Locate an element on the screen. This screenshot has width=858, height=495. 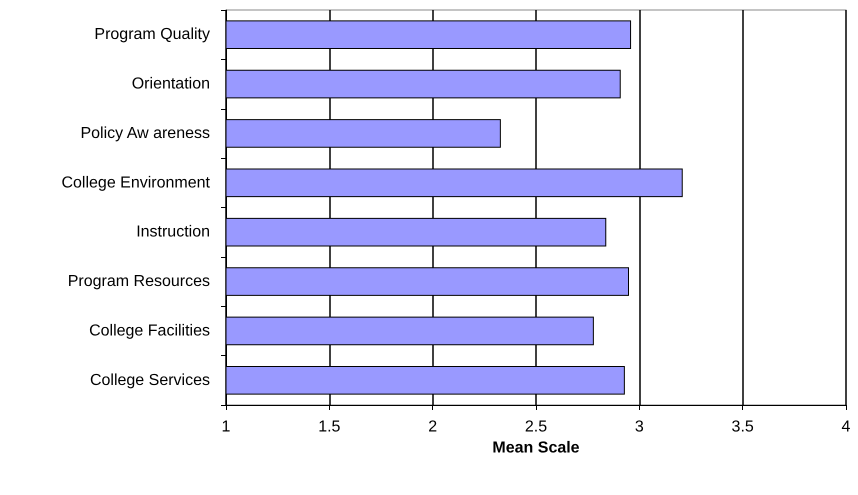
x-tick-label: 3.5 is located at coordinates (743, 427).